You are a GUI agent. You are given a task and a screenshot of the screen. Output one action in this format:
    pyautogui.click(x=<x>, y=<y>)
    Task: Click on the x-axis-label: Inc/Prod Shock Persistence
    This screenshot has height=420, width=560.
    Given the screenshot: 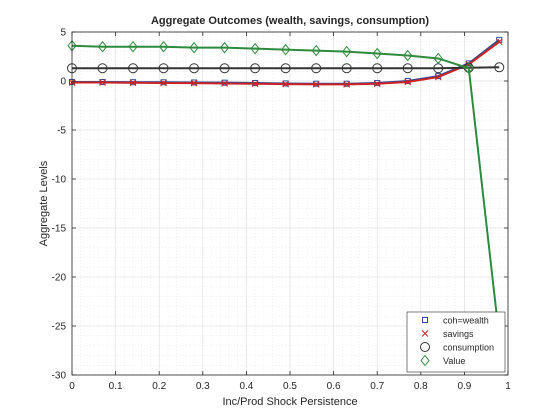 What is the action you would take?
    pyautogui.click(x=289, y=402)
    